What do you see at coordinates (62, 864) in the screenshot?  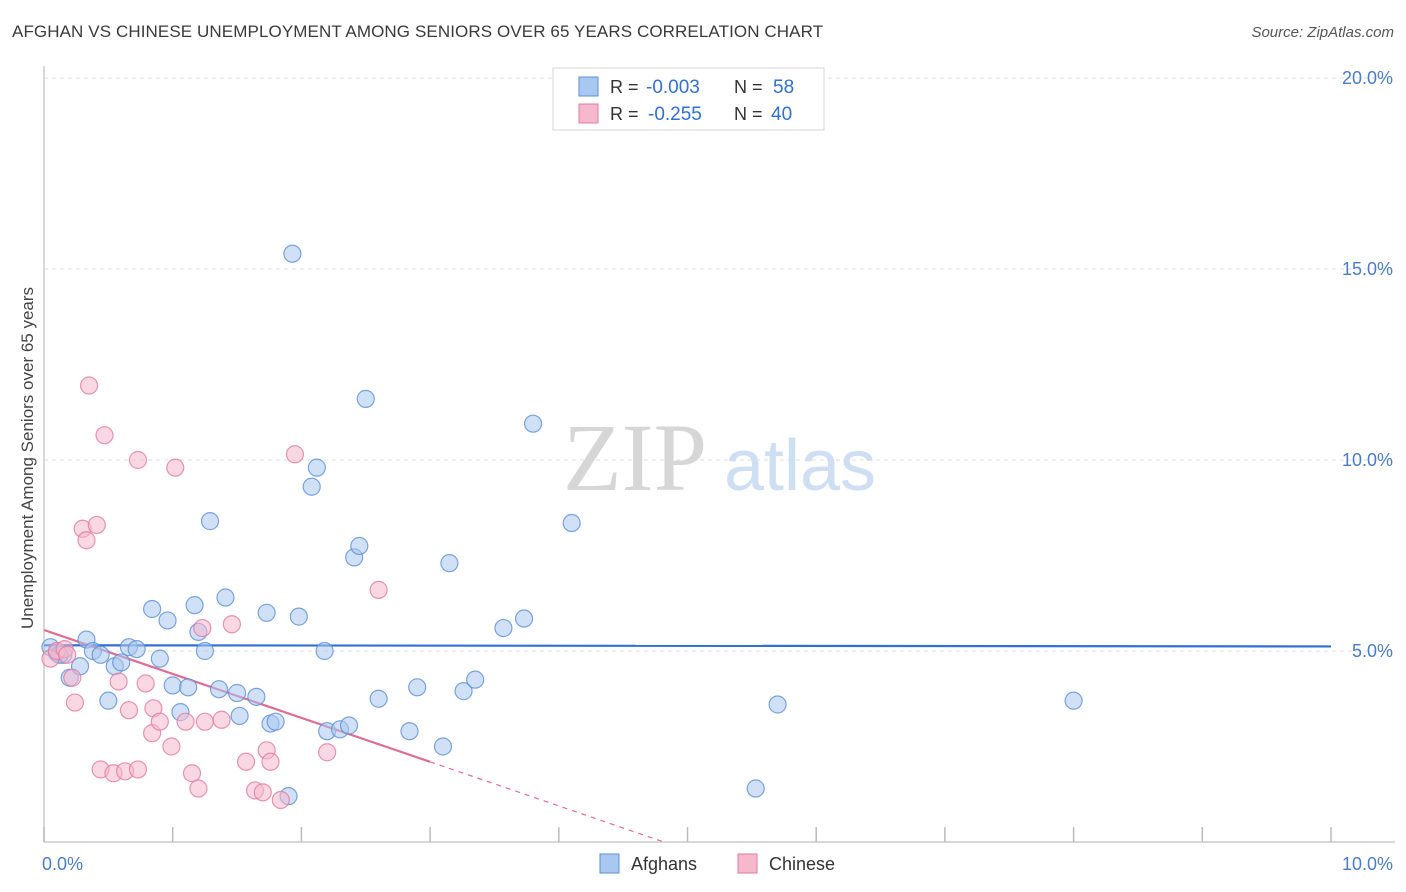 I see `x-tick-label: 0.0%` at bounding box center [62, 864].